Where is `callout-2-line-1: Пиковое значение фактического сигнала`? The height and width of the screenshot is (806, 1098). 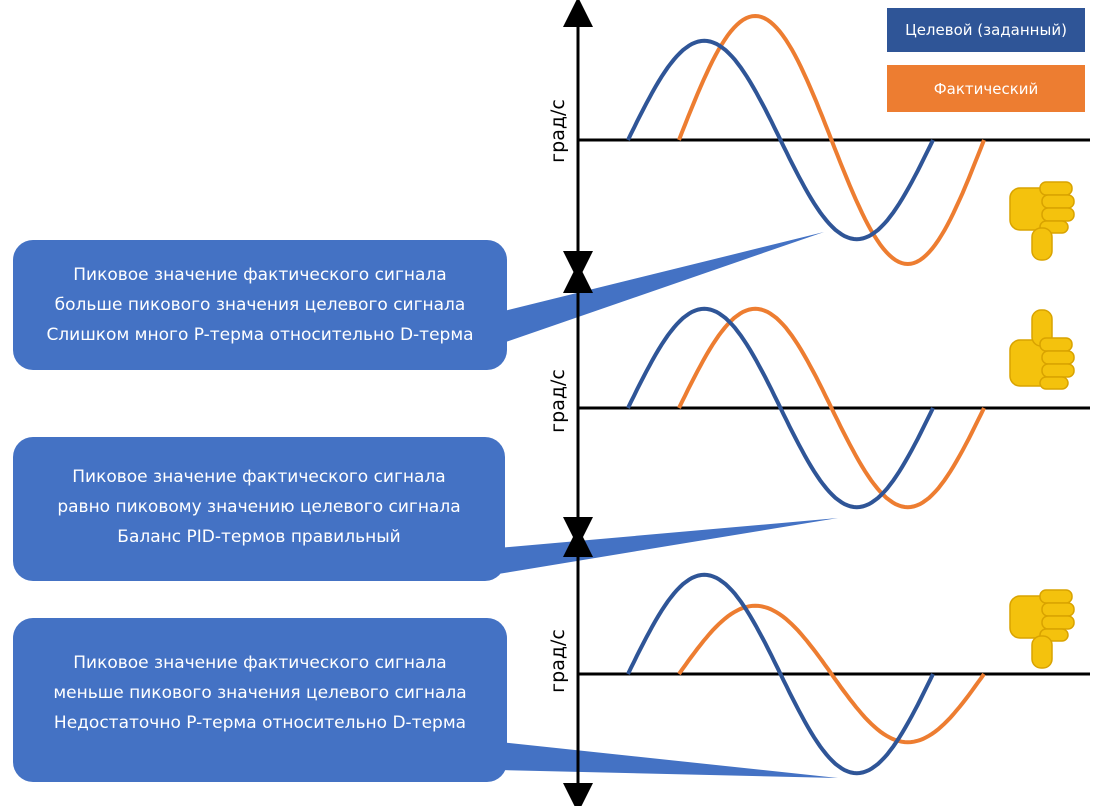
callout-2-line-1: Пиковое значение фактического сигнала is located at coordinates (259, 477).